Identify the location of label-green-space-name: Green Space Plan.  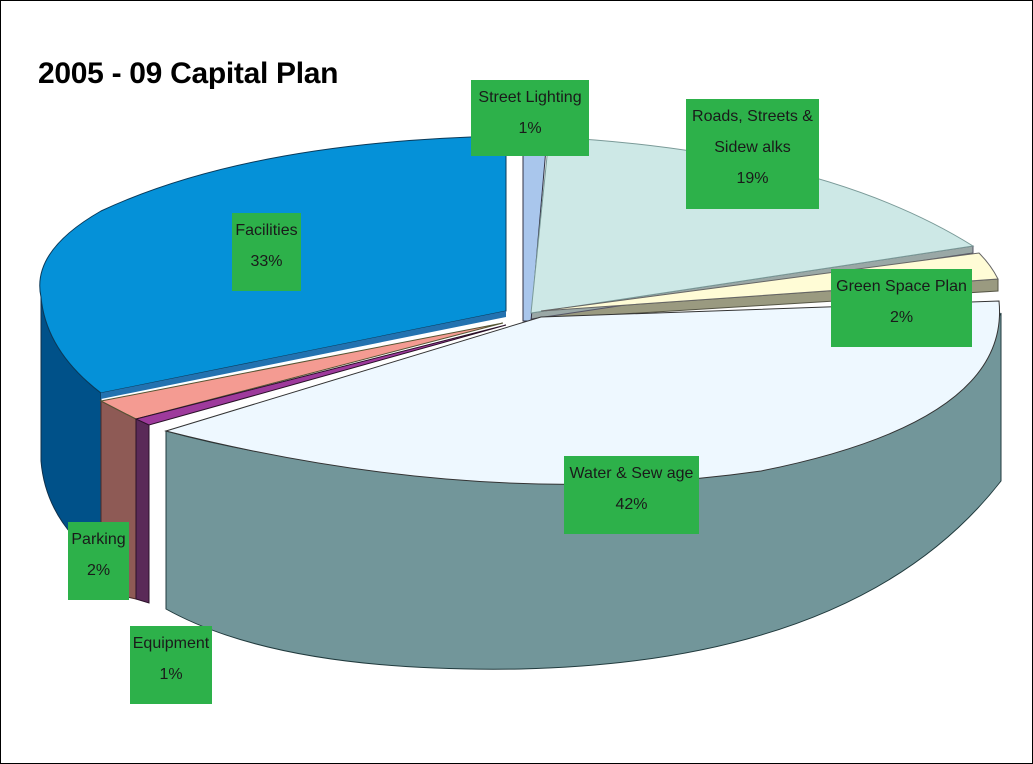
(901, 286).